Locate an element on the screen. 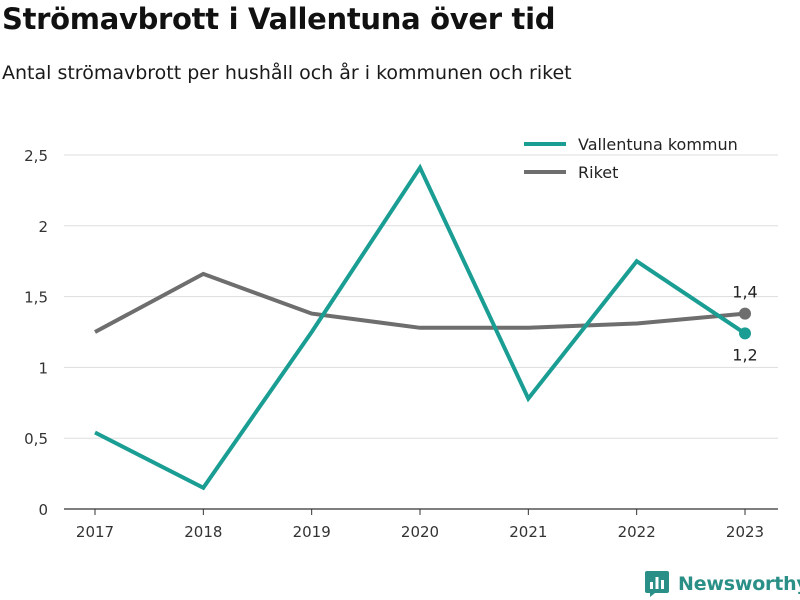 The image size is (800, 600). y-tick-label: 0,5 is located at coordinates (36, 439).